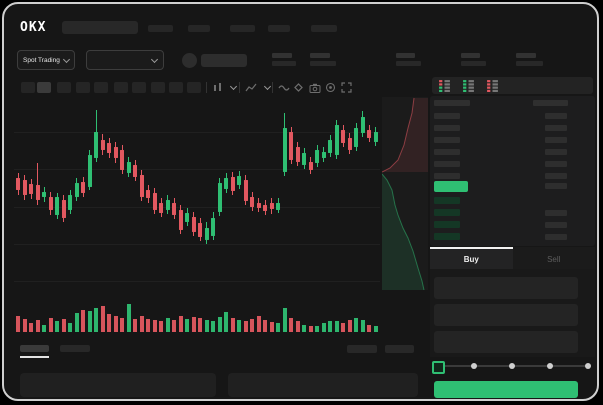  I want to click on tab-buy: Buy, so click(471, 258).